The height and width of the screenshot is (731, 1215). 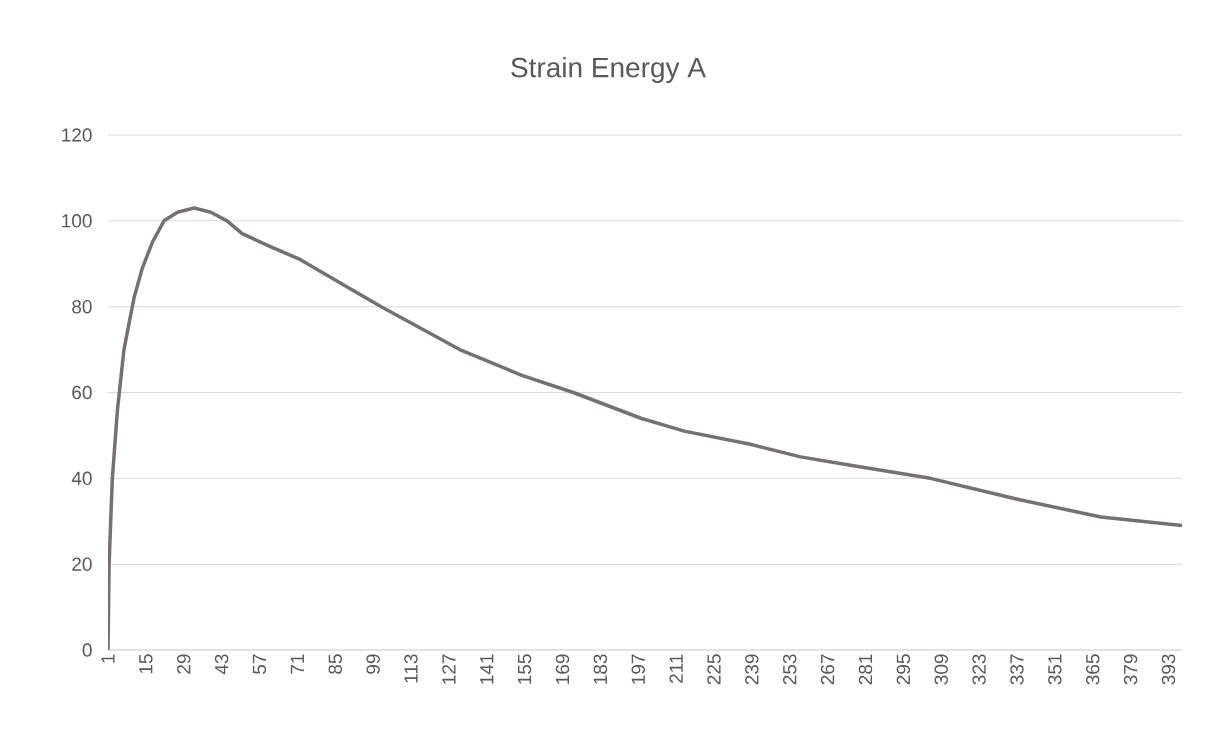 I want to click on x-tick-label: 15, so click(x=146, y=664).